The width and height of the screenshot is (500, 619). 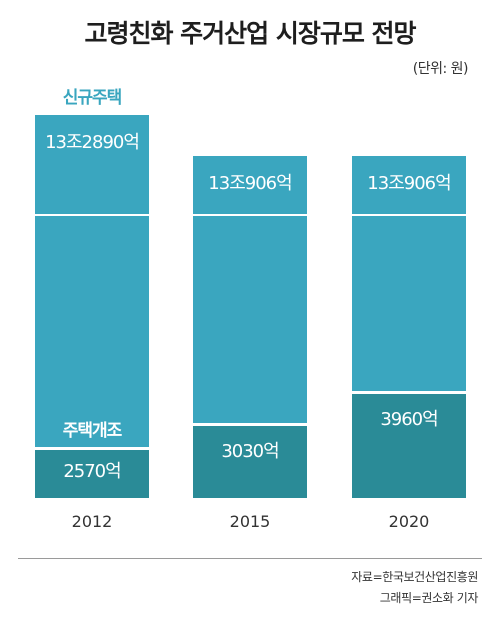 I want to click on series-label-renovation: 주택개조, so click(x=93, y=431).